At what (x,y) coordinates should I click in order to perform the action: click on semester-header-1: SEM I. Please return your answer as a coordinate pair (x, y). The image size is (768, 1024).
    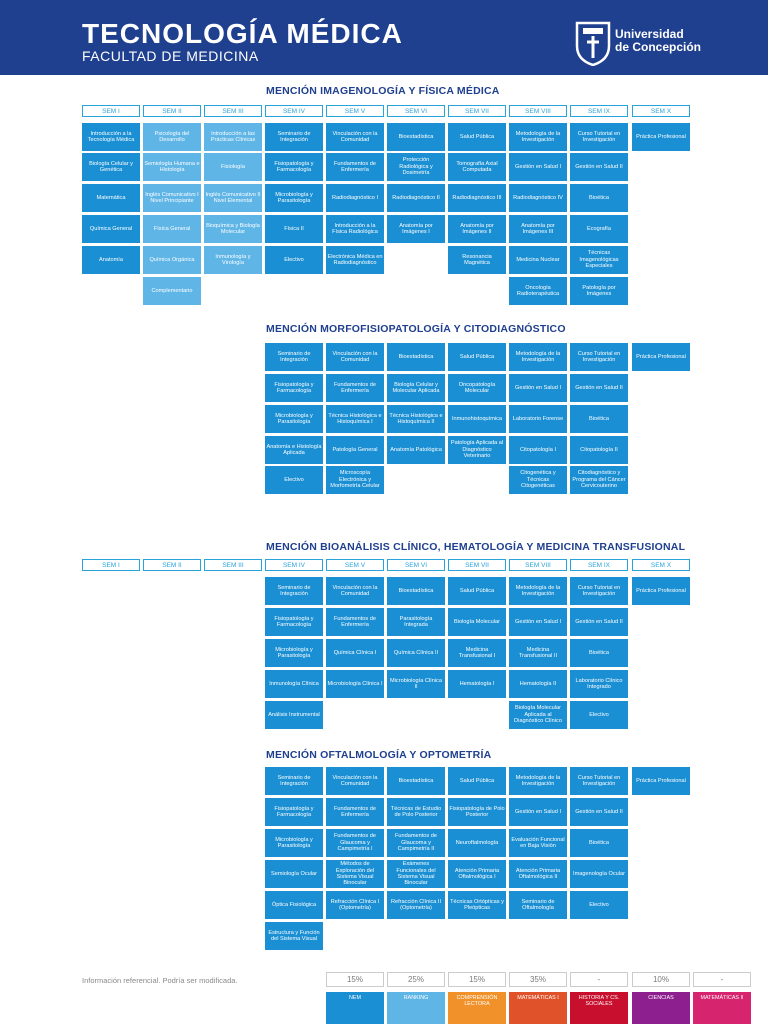
    Looking at the image, I should click on (111, 111).